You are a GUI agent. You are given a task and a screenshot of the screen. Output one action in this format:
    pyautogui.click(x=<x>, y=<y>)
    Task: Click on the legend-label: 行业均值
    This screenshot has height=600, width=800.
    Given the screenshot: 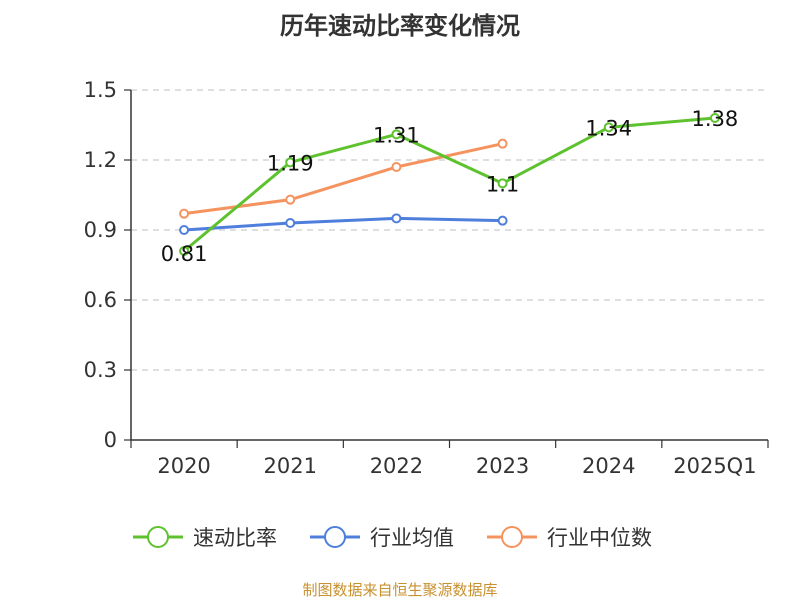 What is the action you would take?
    pyautogui.click(x=412, y=538)
    